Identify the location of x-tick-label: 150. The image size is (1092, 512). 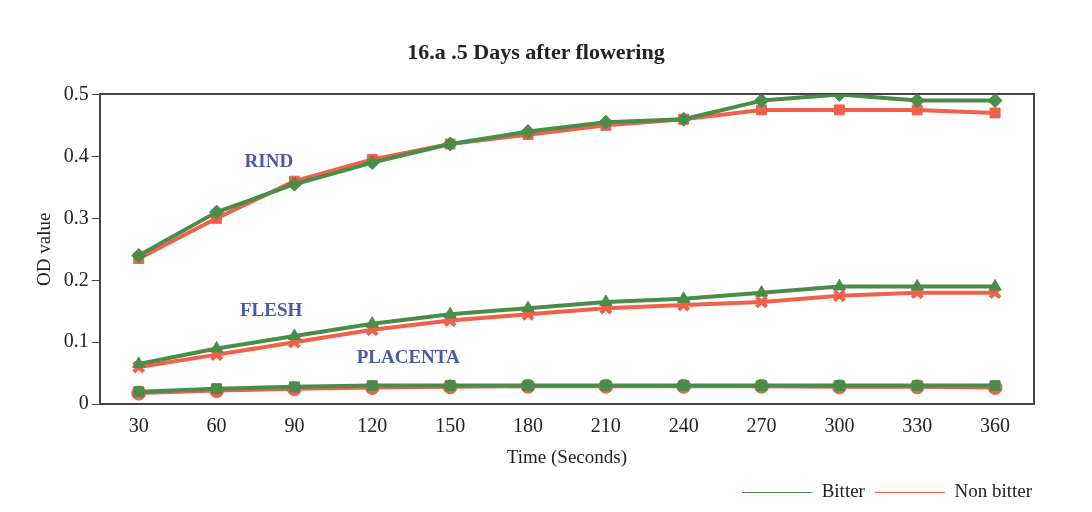
(450, 425).